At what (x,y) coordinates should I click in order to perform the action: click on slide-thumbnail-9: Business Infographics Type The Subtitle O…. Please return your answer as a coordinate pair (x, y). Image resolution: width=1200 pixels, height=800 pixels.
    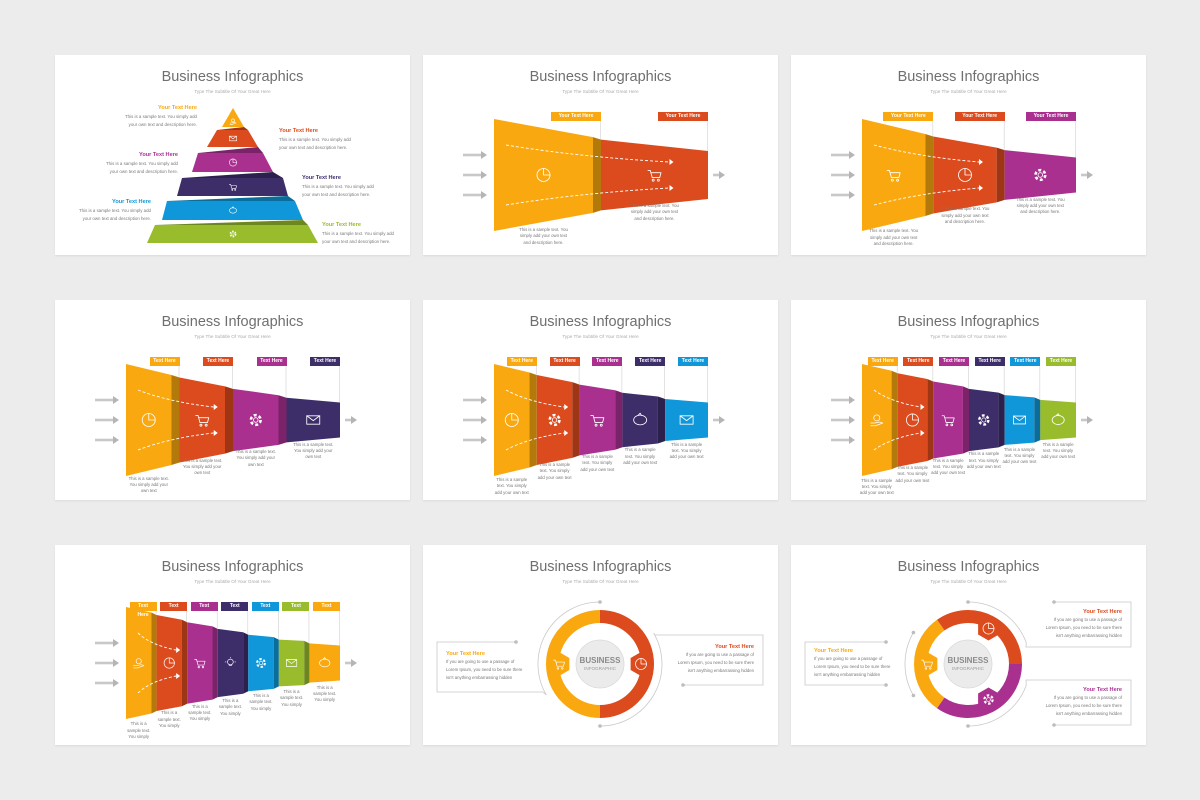
    Looking at the image, I should click on (968, 645).